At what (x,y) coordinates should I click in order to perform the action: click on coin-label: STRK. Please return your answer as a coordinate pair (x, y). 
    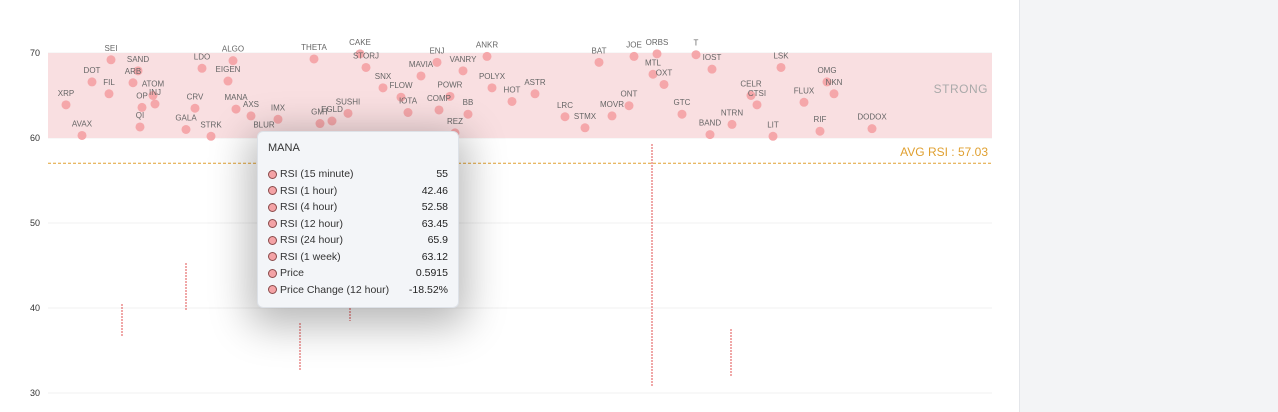
    Looking at the image, I should click on (211, 124).